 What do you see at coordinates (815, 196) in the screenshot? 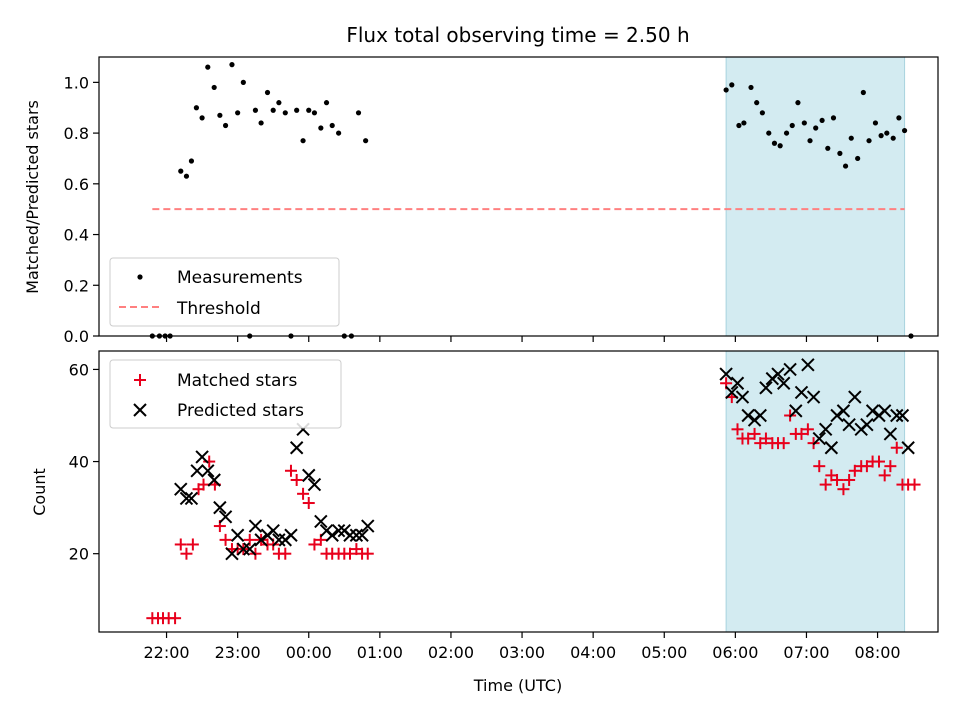
I see `top-highlight-span` at bounding box center [815, 196].